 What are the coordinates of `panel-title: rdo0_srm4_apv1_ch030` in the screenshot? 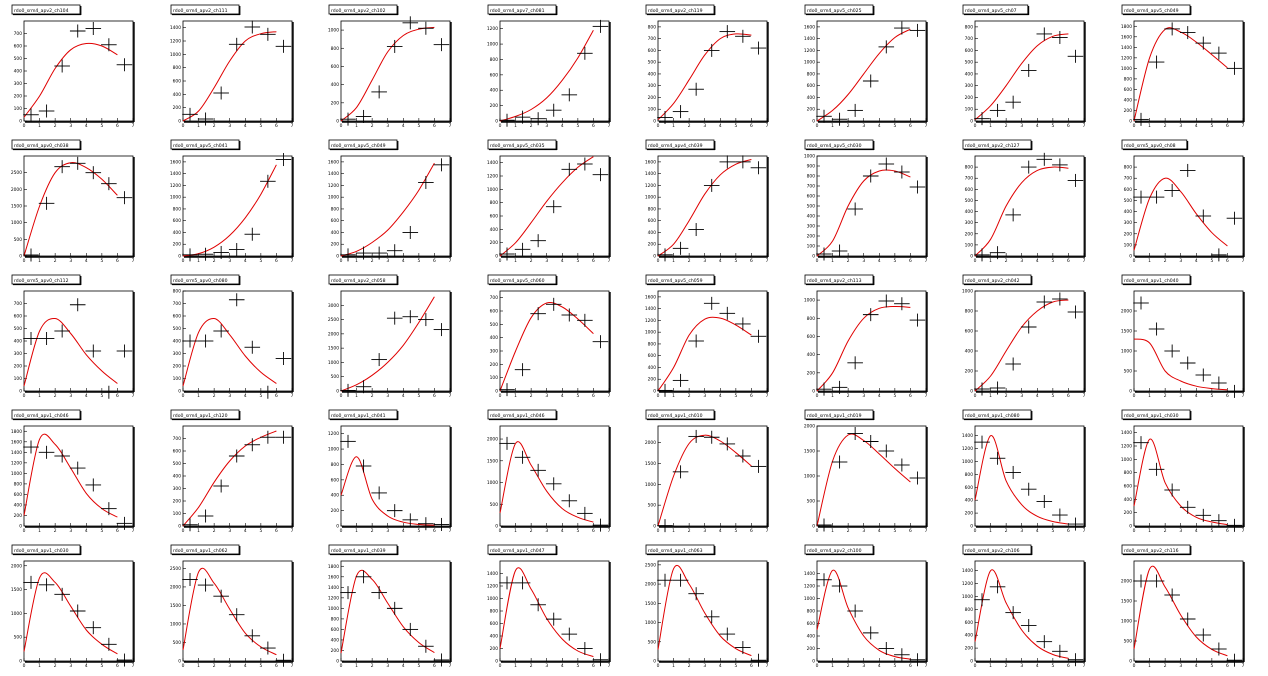 It's located at (1151, 416).